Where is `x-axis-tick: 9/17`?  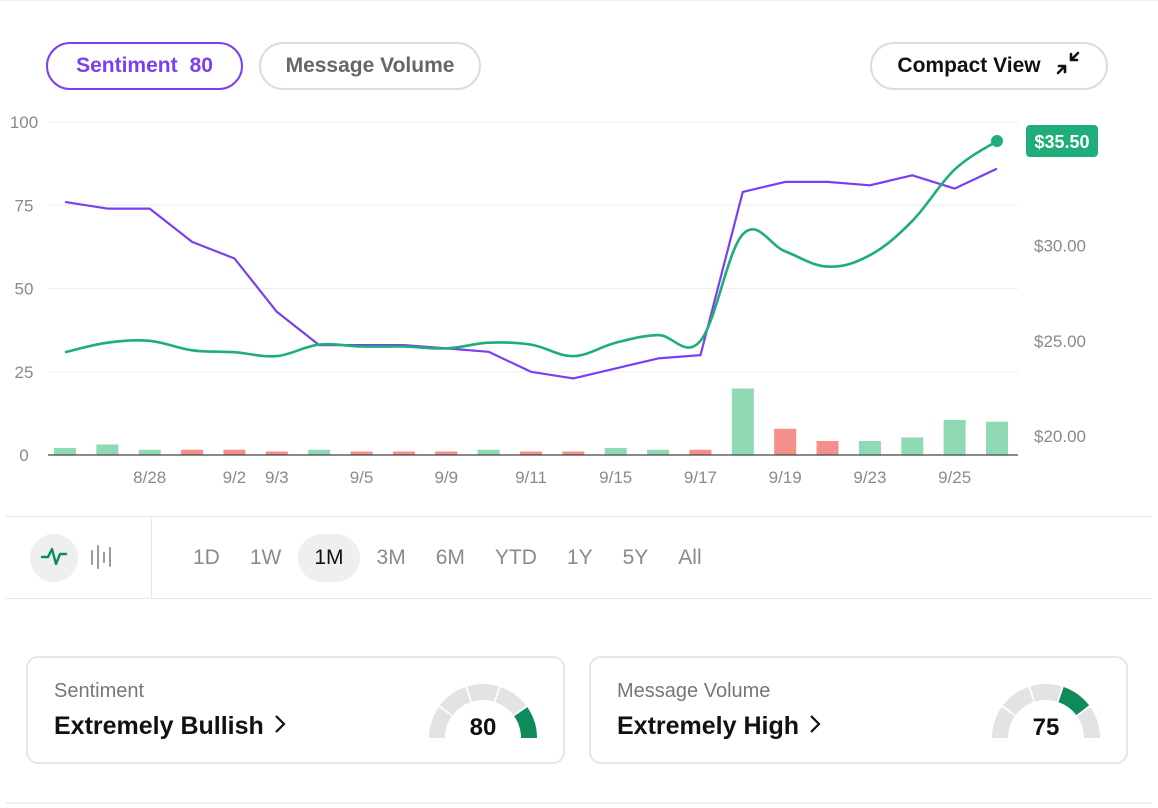
x-axis-tick: 9/17 is located at coordinates (700, 477).